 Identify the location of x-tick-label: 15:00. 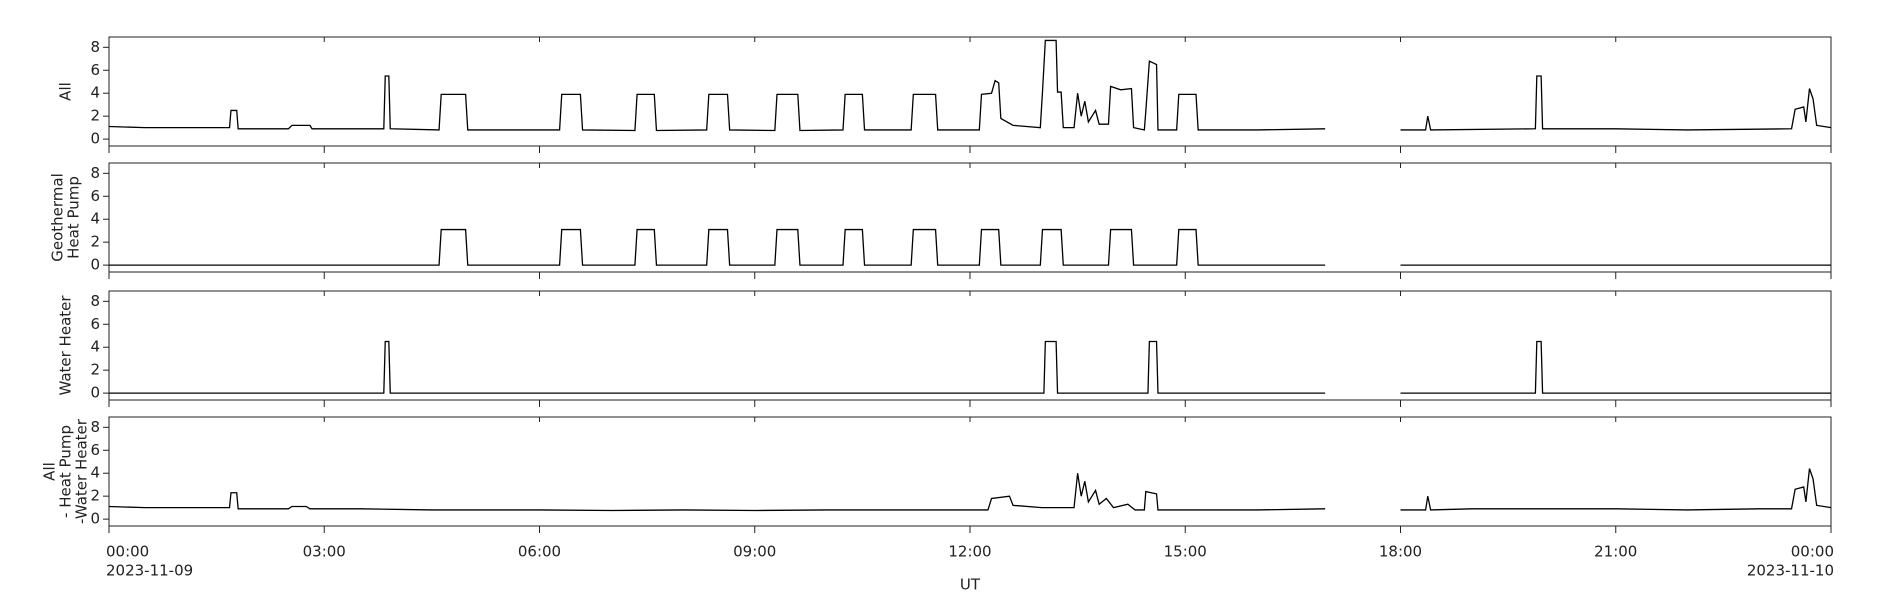
(1185, 552).